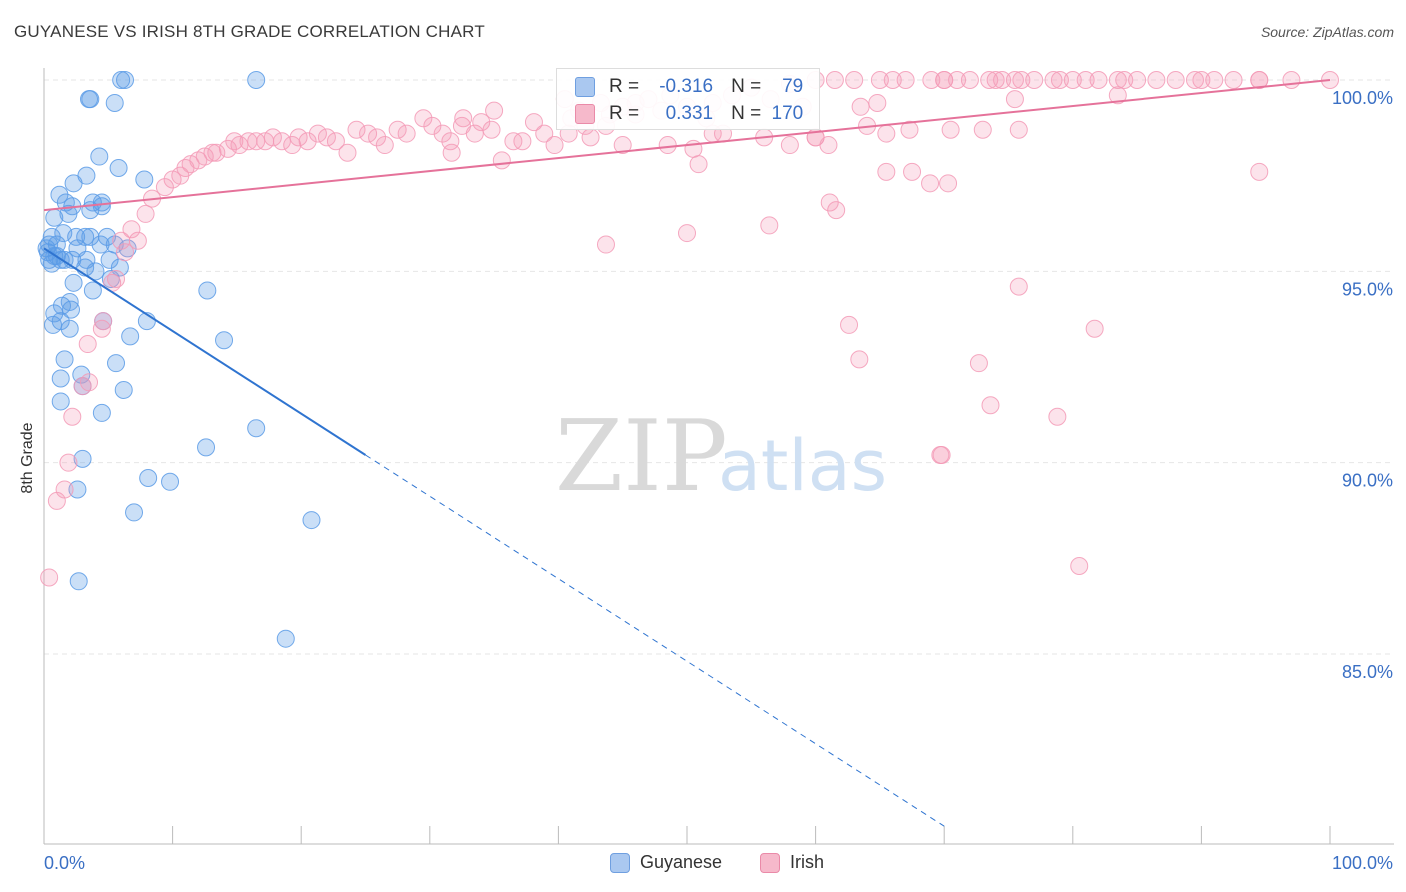 This screenshot has height=892, width=1406. Describe the element at coordinates (624, 113) in the screenshot. I see `r-label: R =` at that location.